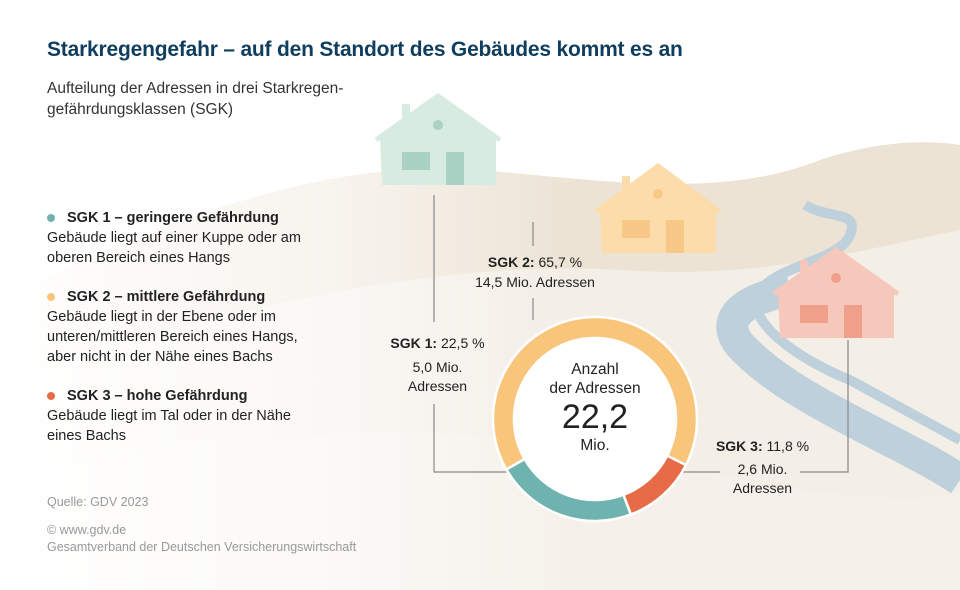  I want to click on label-sgk2: SGK 2: 65,7 % 14,5 Mio. Adressen, so click(535, 272).